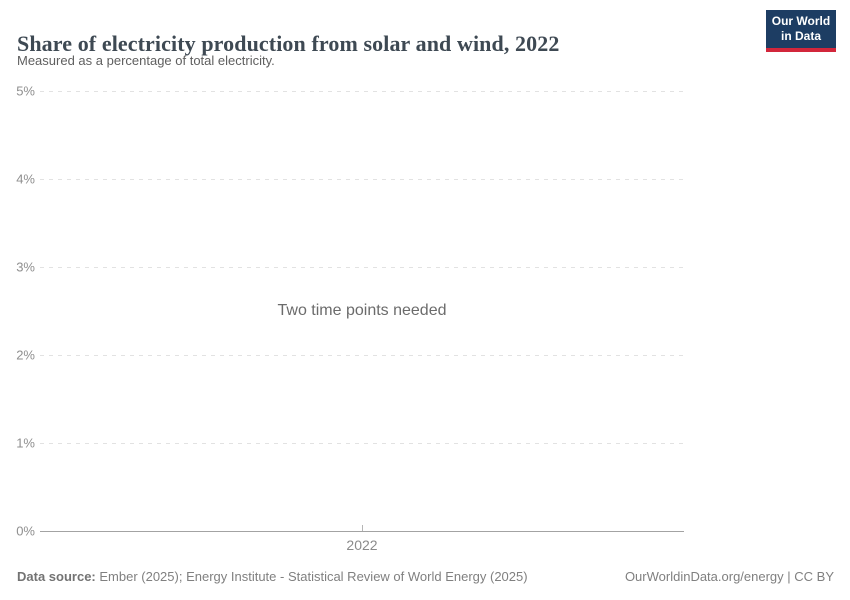 The image size is (850, 600). What do you see at coordinates (25, 531) in the screenshot?
I see `y-axis-tick-label: 0%` at bounding box center [25, 531].